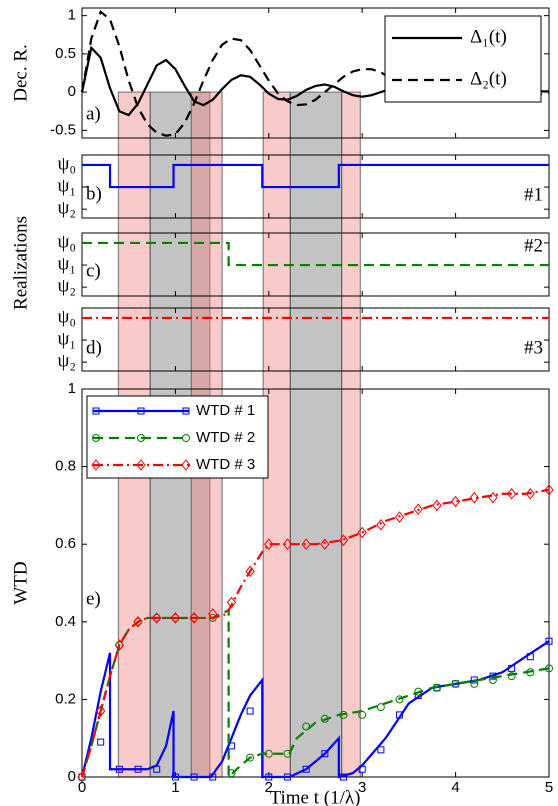 This screenshot has height=806, width=558. I want to click on panel-annotation: #1, so click(533, 194).